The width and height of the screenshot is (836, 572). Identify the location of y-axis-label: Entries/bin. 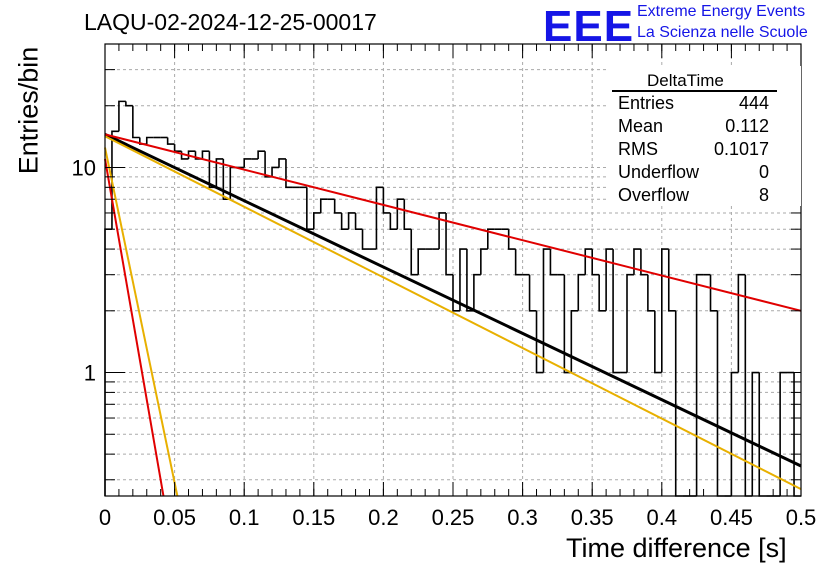
(28, 110).